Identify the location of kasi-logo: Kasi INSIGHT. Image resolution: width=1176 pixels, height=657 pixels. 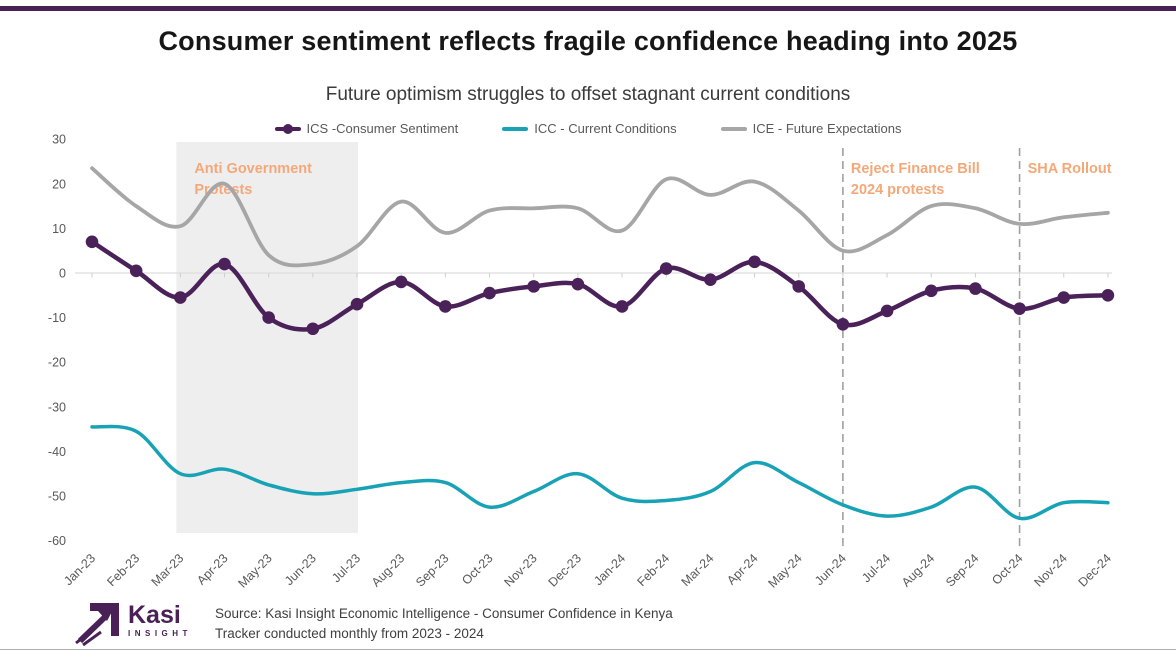
(139, 623).